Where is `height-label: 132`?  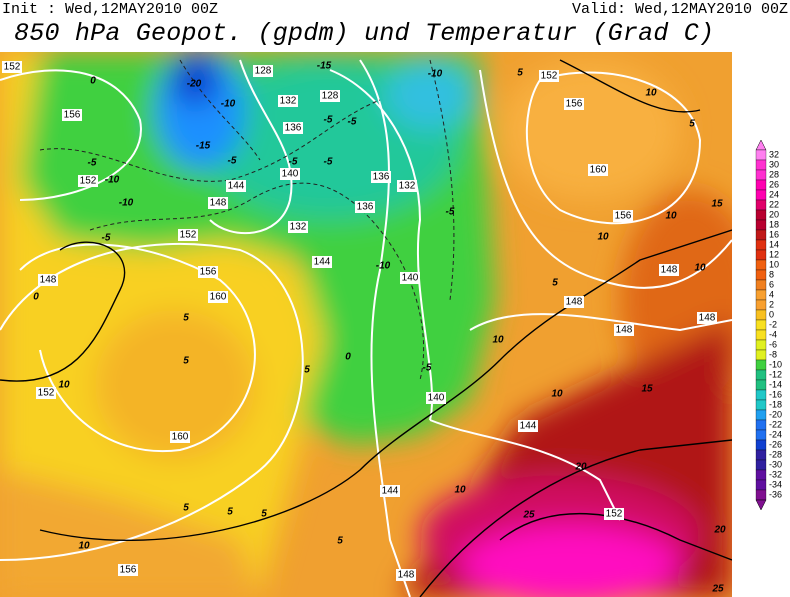
height-label: 132 is located at coordinates (298, 227).